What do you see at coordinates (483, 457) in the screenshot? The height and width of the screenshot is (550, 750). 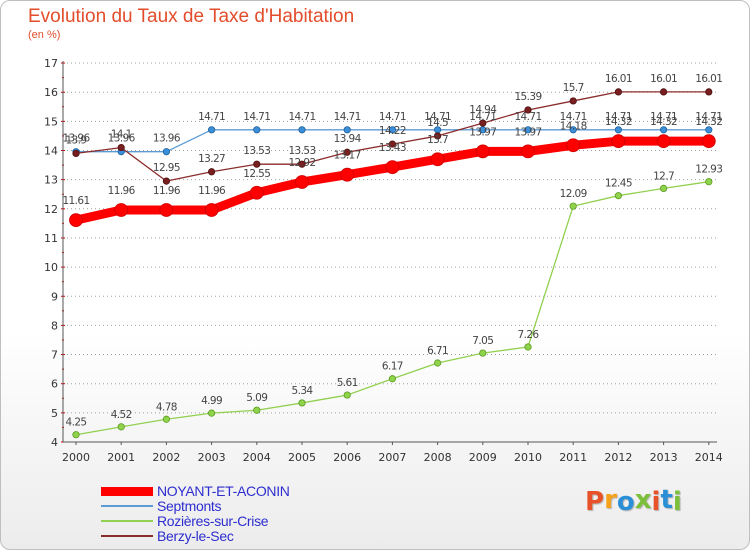 I see `x-tick-label: 2009` at bounding box center [483, 457].